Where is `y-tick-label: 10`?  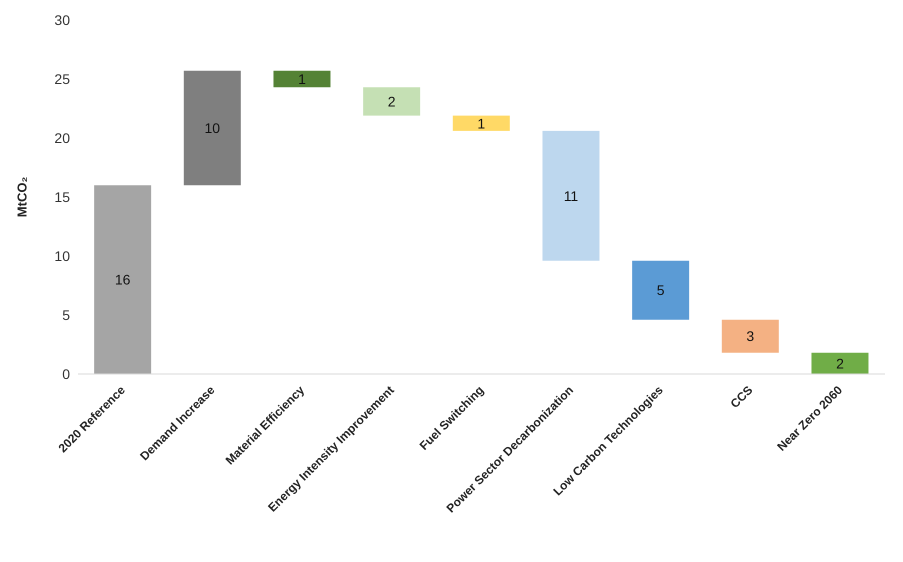
y-tick-label: 10 is located at coordinates (62, 256).